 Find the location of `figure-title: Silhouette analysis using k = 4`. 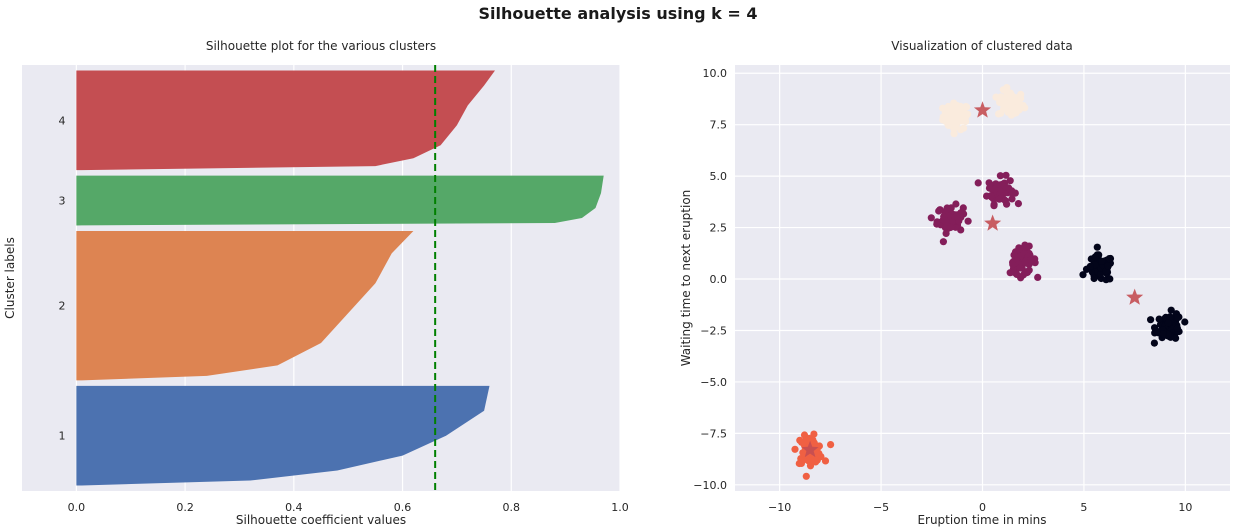

figure-title: Silhouette analysis using k = 4 is located at coordinates (618, 13).